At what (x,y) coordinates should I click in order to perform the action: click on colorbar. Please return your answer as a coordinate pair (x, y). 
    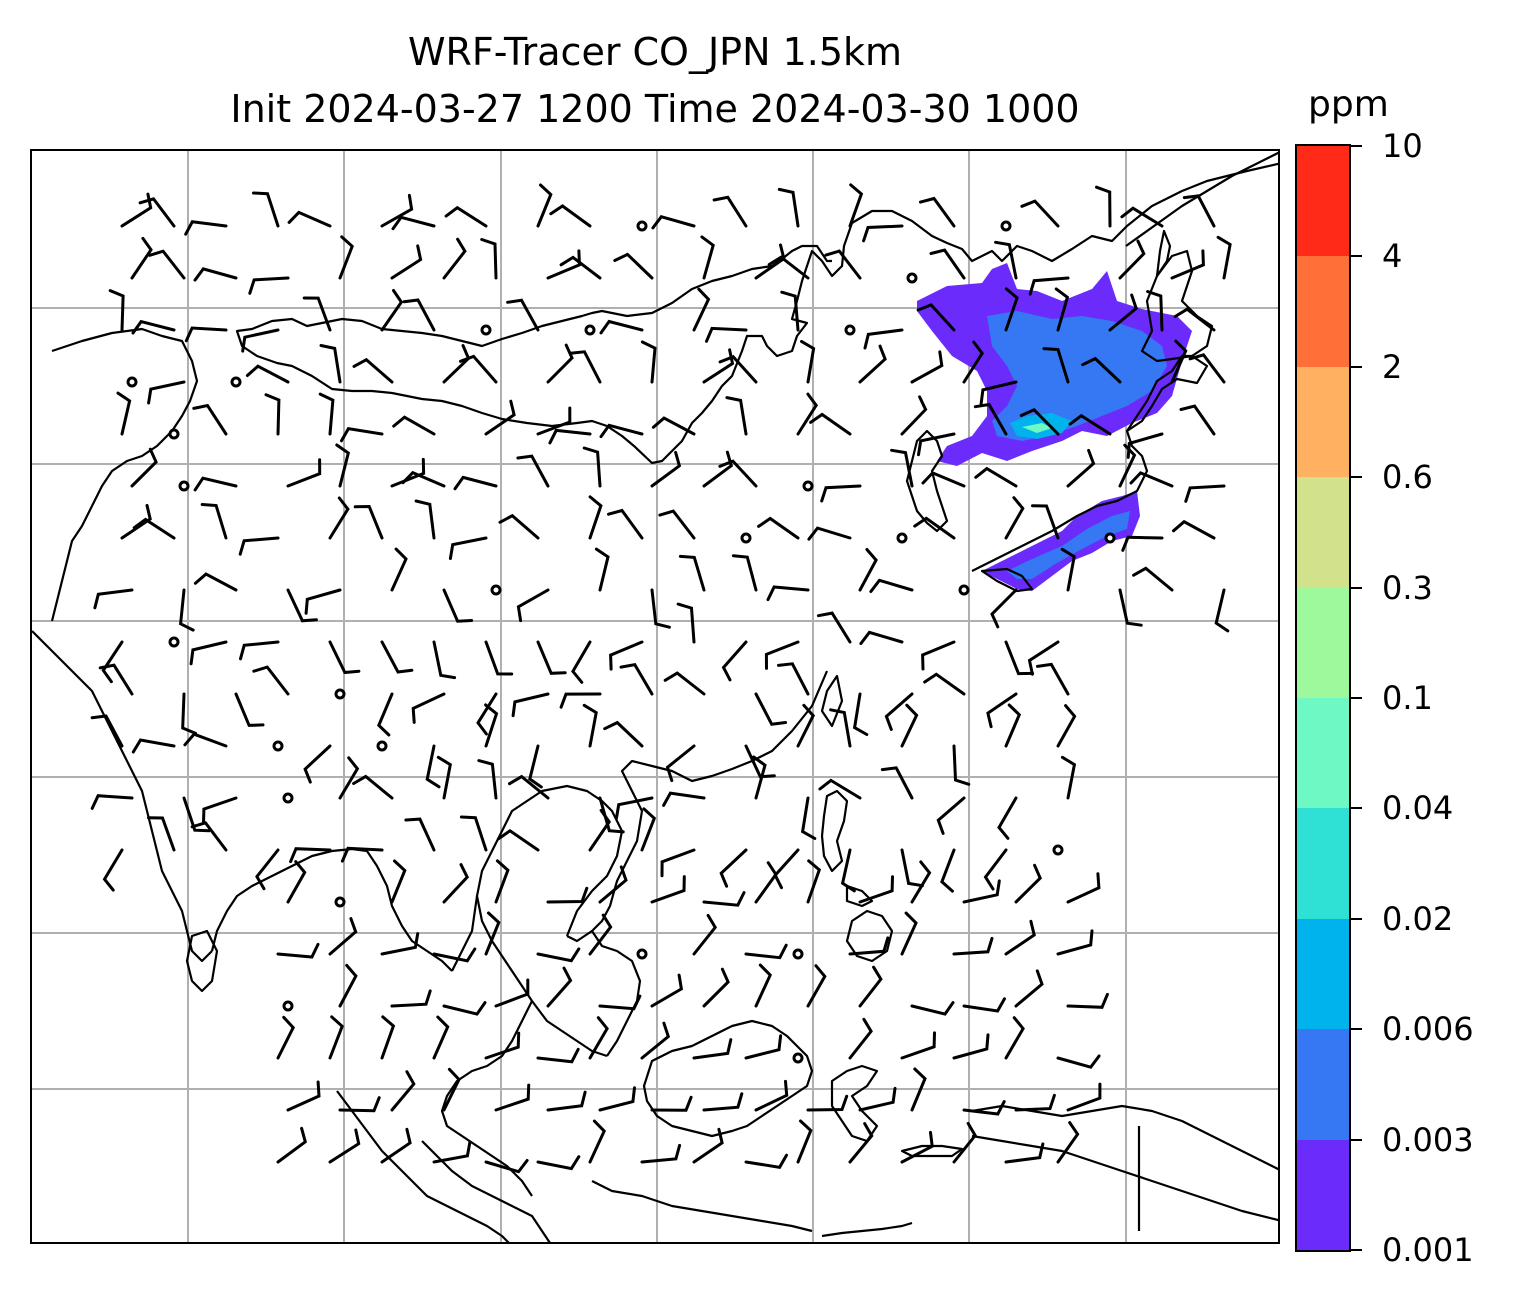
    Looking at the image, I should click on (1323, 698).